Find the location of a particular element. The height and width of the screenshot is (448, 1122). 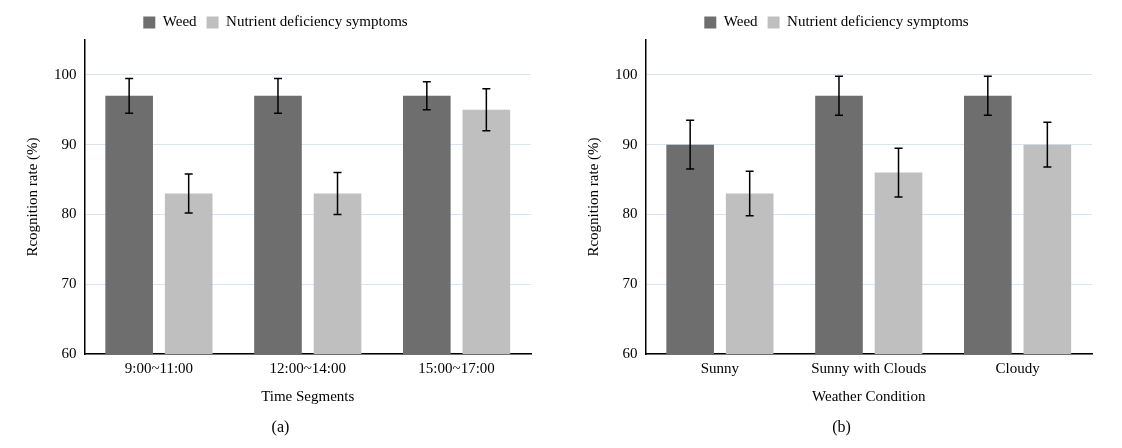

x-tick-label: Cloudy is located at coordinates (1018, 367).